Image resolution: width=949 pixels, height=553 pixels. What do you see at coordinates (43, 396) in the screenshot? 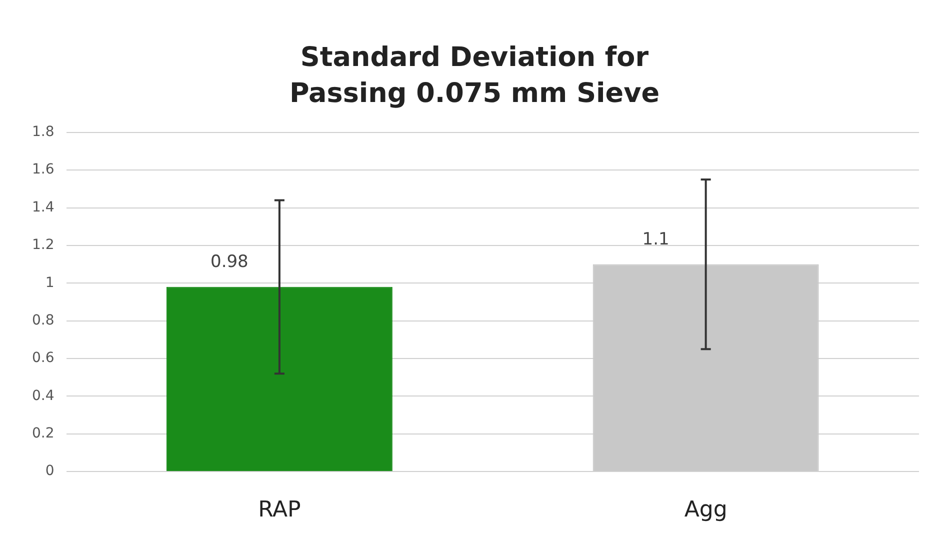
I see `y-tick-label: 0.4` at bounding box center [43, 396].